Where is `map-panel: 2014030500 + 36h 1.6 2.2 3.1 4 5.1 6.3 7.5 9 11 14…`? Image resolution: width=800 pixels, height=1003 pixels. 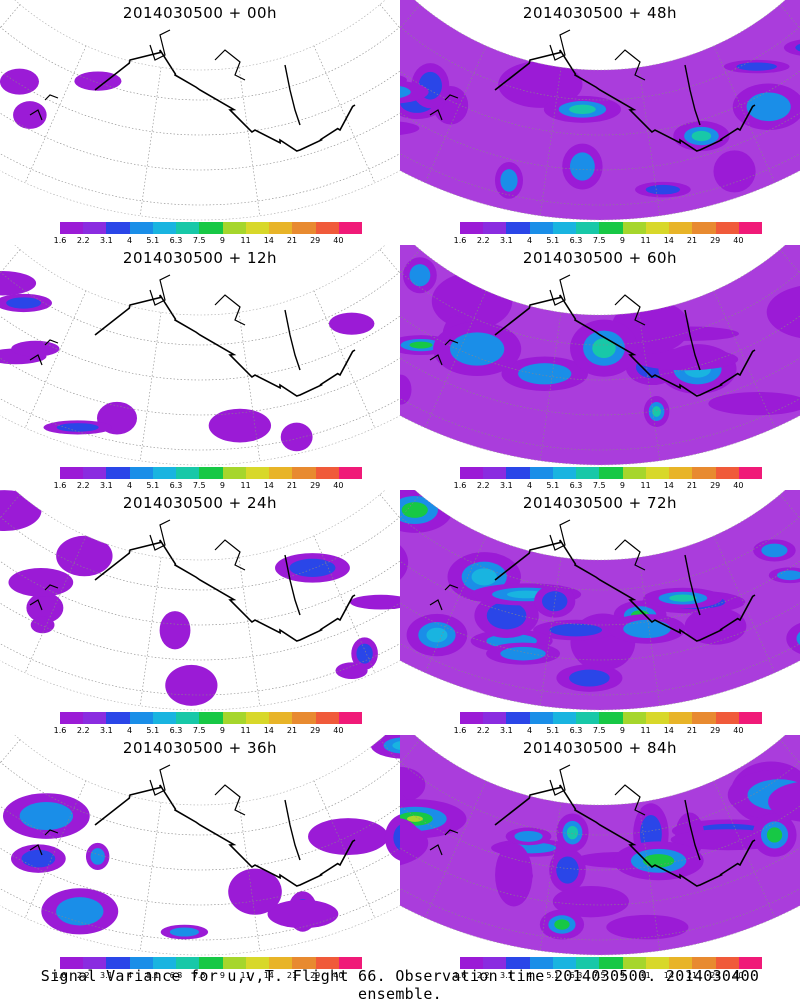
map-panel: 2014030500 + 36h 1.6 2.2 3.1 4 5.1 6.3 7.5 9 11 14… is located at coordinates (200, 857).